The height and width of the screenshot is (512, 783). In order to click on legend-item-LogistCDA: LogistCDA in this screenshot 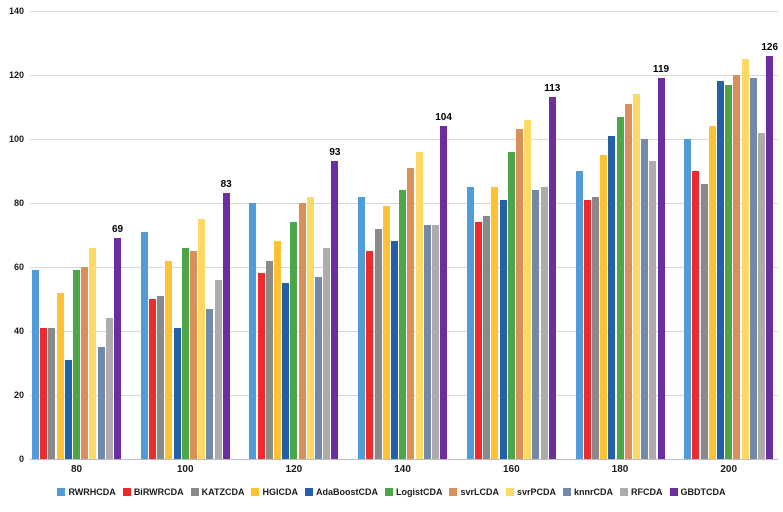, I will do `click(413, 492)`.